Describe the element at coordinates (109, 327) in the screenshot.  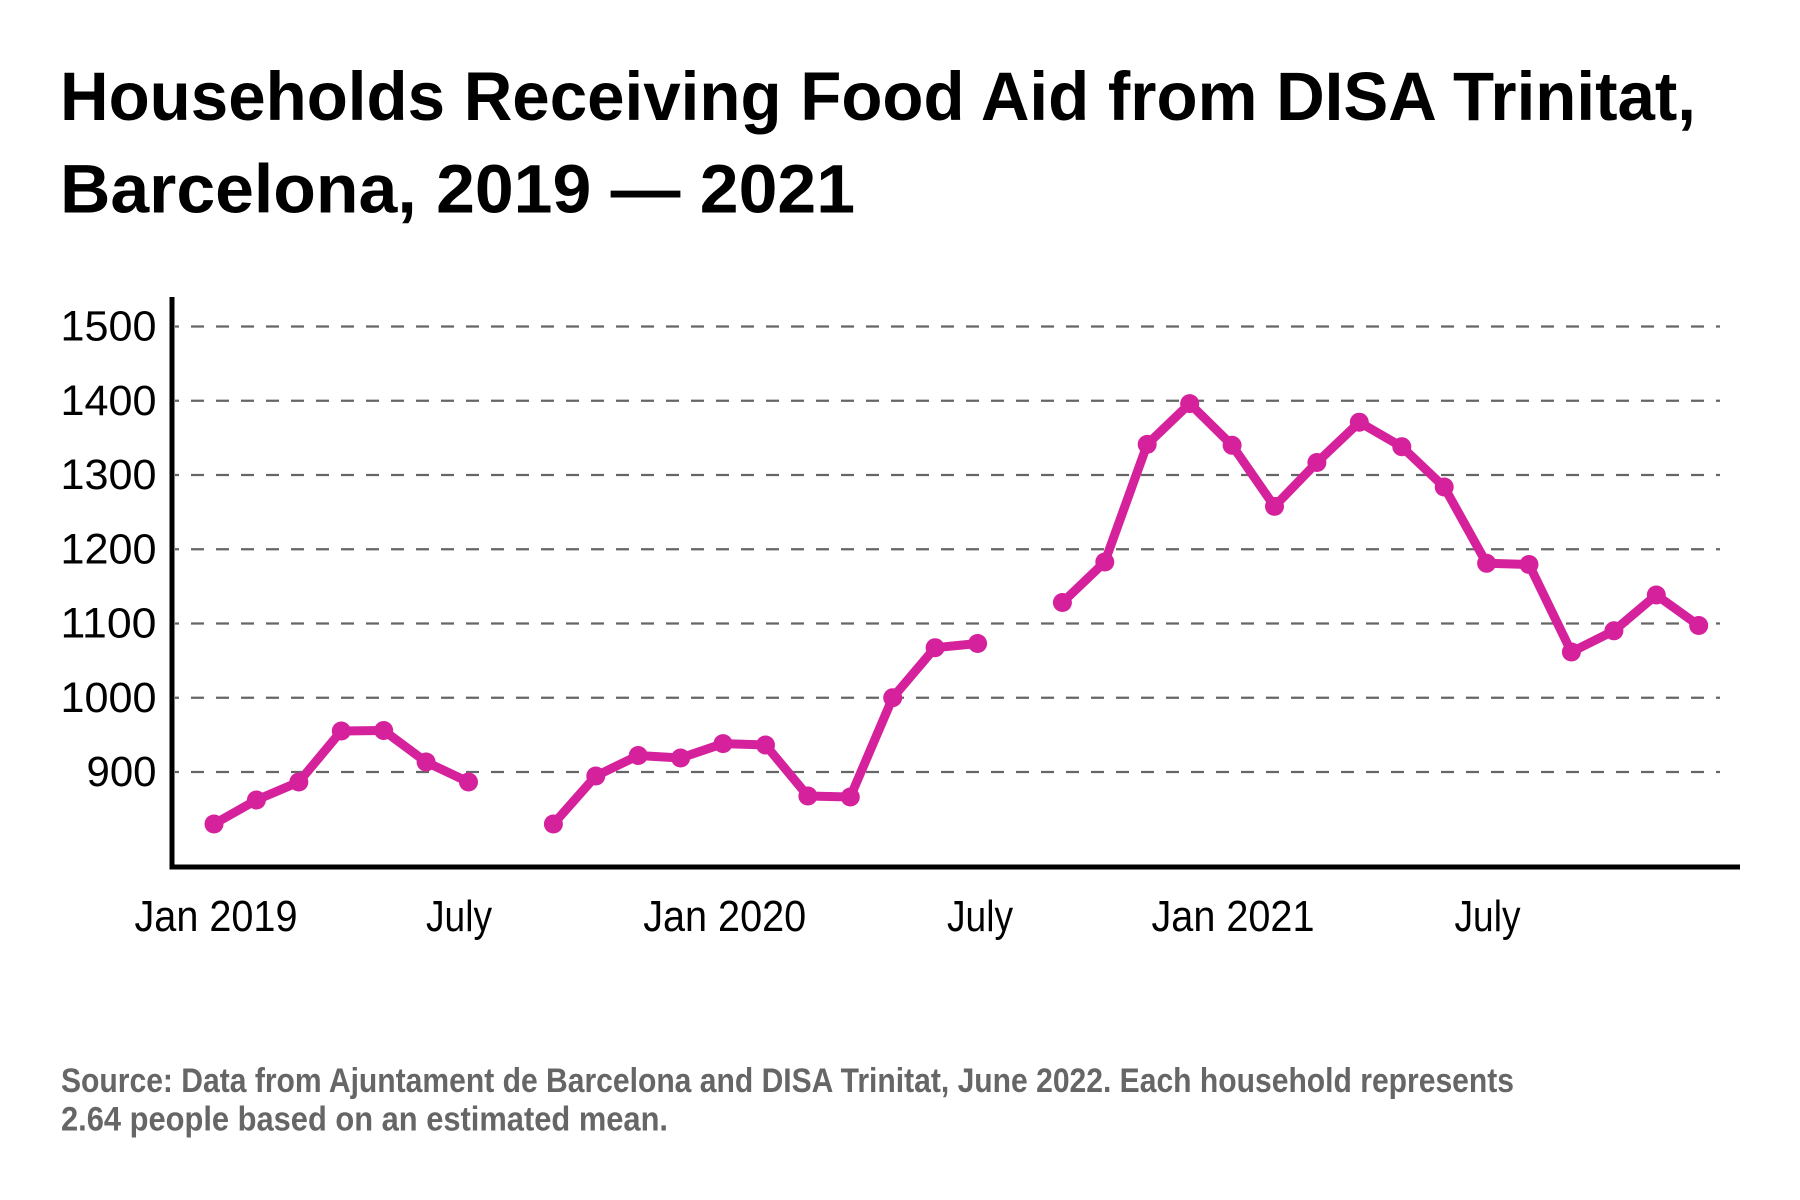
I see `svg-text: 1500` at that location.